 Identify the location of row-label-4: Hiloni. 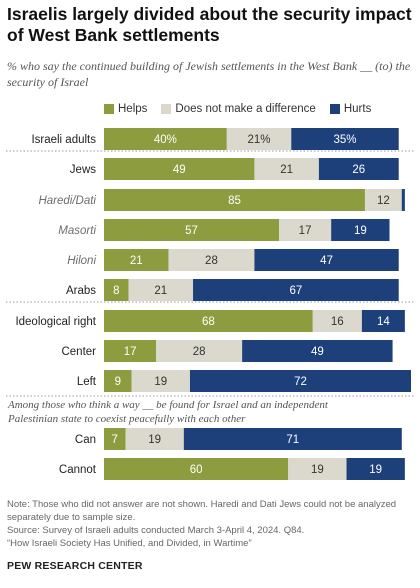
(81, 261).